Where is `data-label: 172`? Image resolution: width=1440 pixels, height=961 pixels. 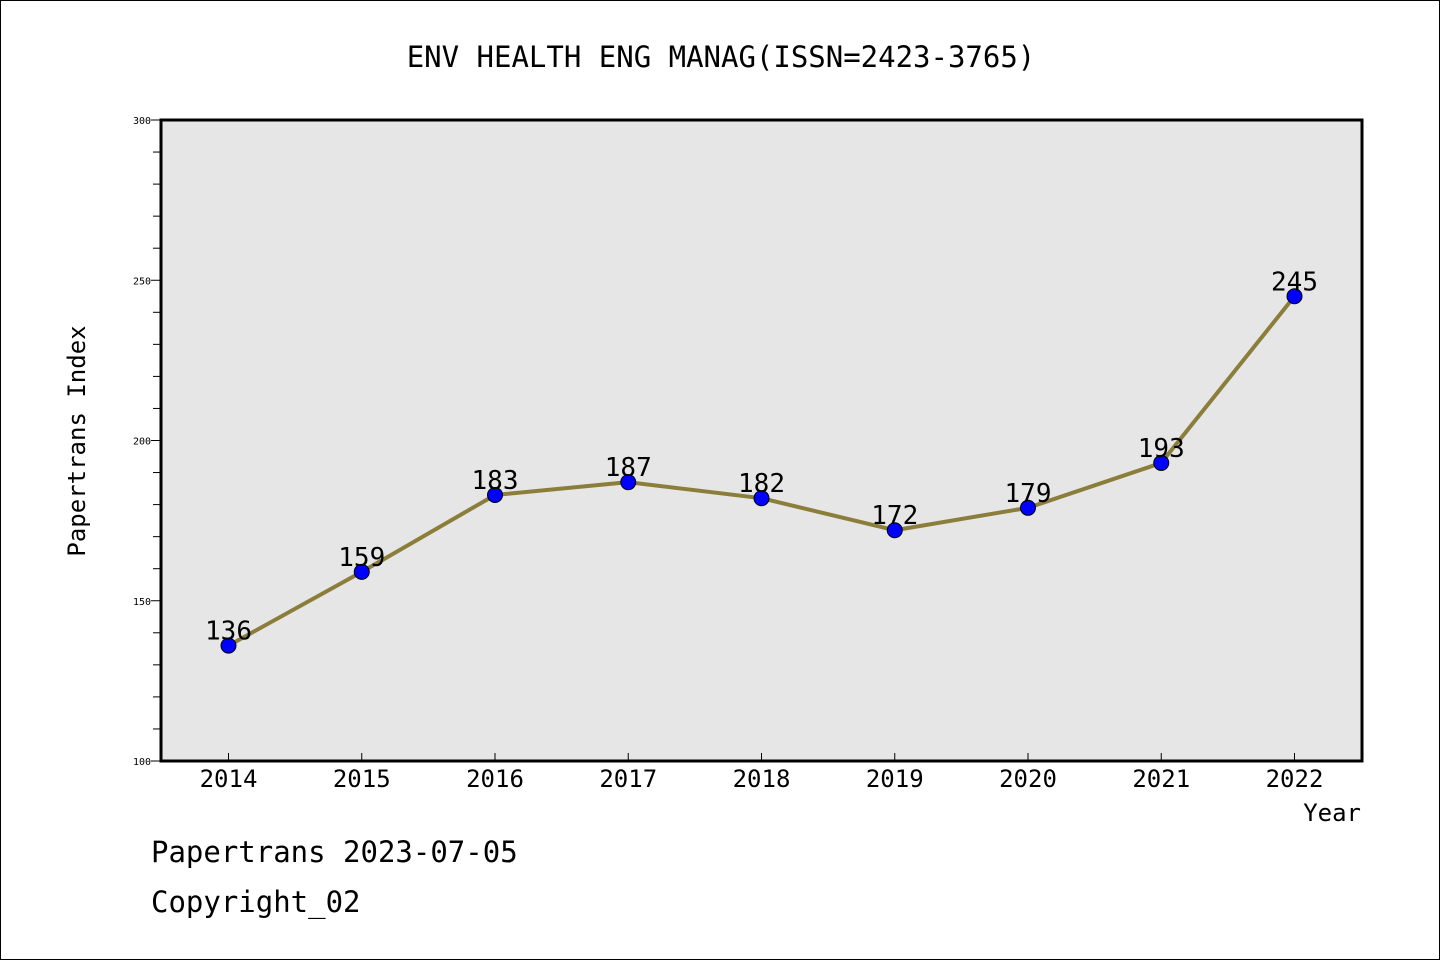
data-label: 172 is located at coordinates (894, 516).